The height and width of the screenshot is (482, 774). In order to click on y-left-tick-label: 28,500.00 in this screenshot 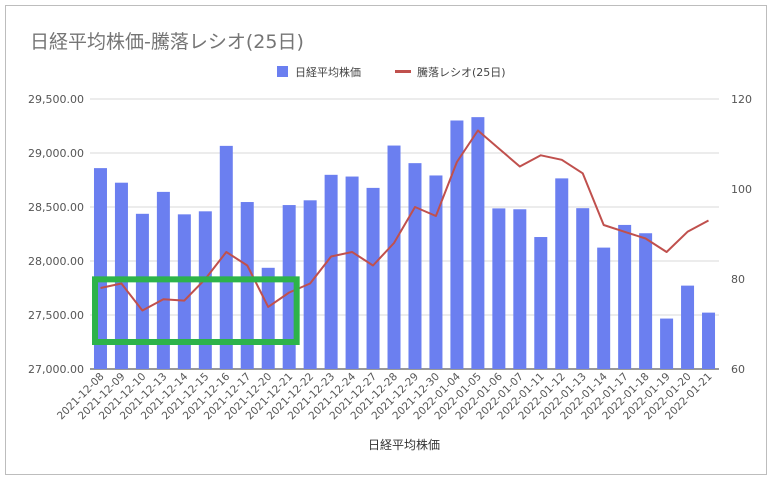, I will do `click(56, 207)`.